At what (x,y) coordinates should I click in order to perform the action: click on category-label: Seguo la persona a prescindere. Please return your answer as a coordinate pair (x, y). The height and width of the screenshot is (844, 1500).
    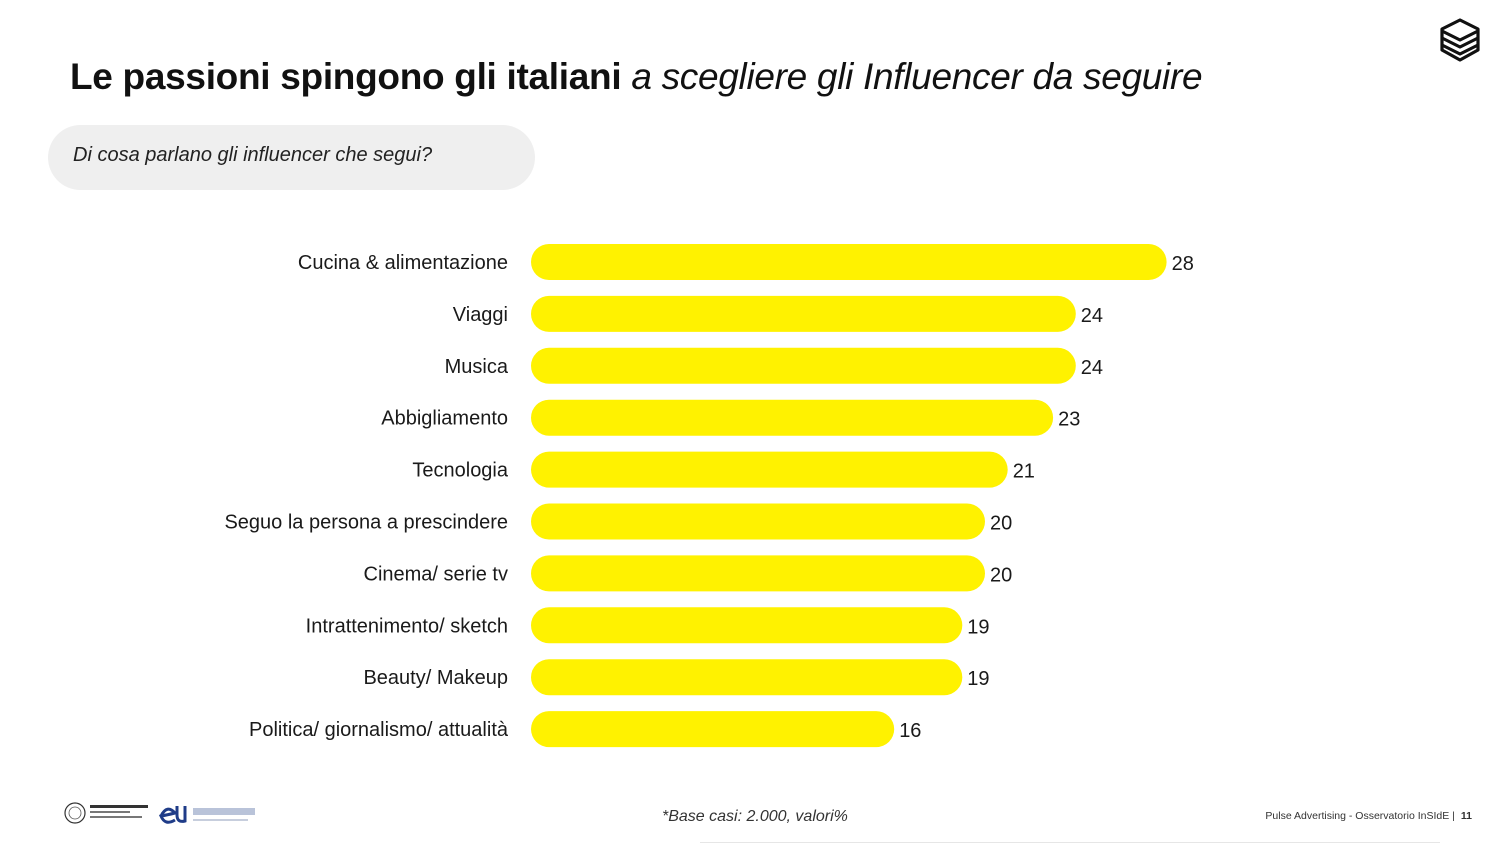
    Looking at the image, I should click on (366, 523).